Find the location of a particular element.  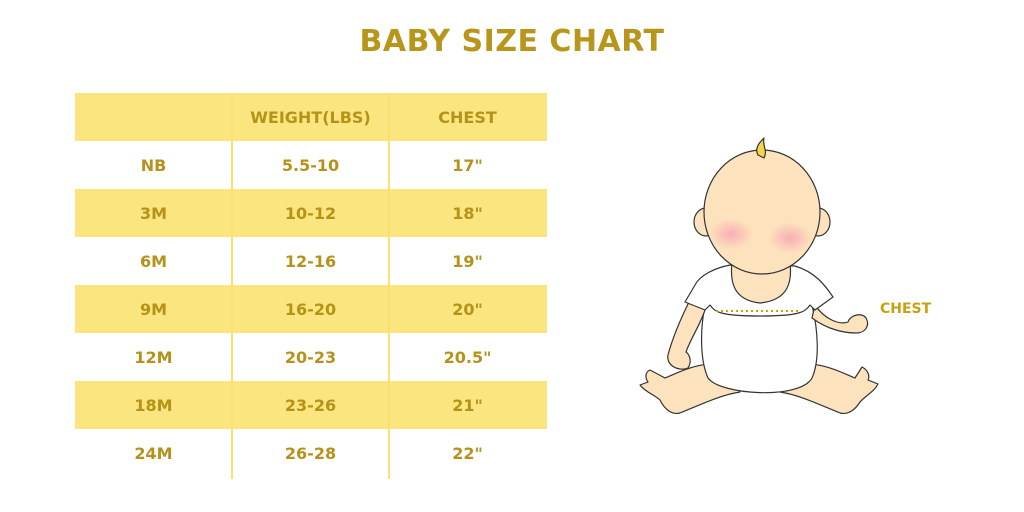

diaper is located at coordinates (759, 349).